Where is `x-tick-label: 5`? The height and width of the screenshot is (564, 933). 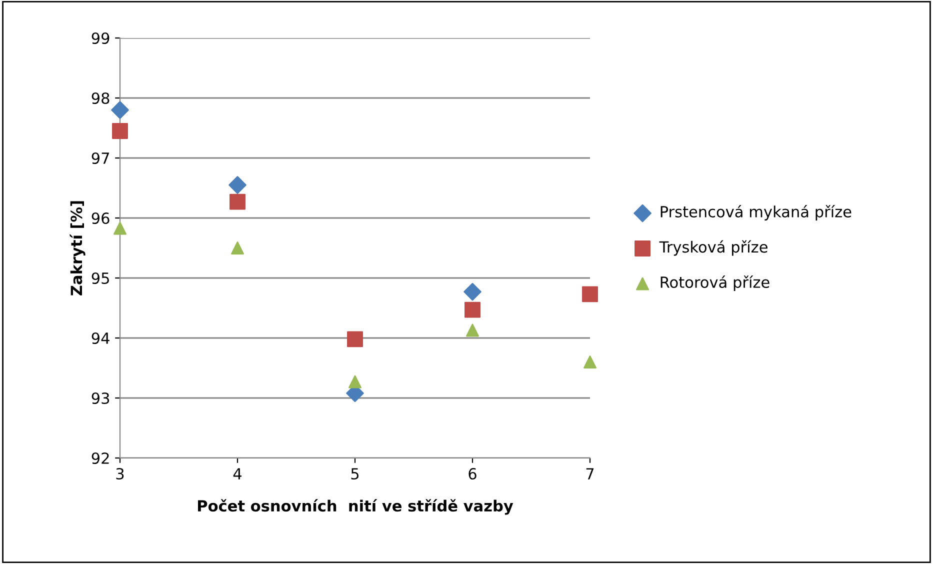 x-tick-label: 5 is located at coordinates (355, 474).